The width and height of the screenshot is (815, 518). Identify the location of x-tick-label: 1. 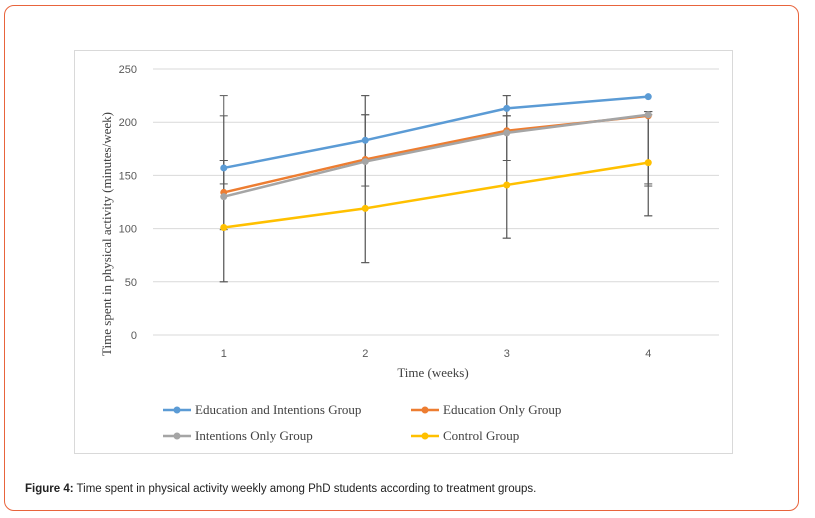
(224, 354).